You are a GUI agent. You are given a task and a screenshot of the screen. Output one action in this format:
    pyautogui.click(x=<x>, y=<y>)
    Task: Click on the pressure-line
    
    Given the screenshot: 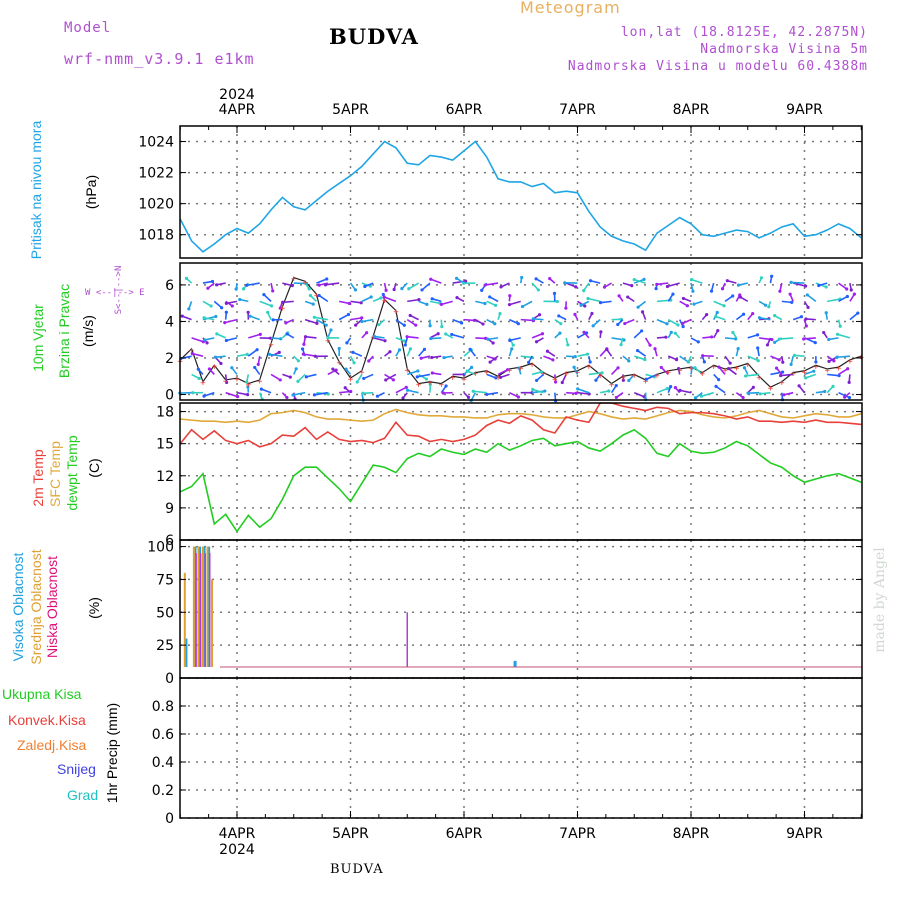 What is the action you would take?
    pyautogui.click(x=520, y=196)
    